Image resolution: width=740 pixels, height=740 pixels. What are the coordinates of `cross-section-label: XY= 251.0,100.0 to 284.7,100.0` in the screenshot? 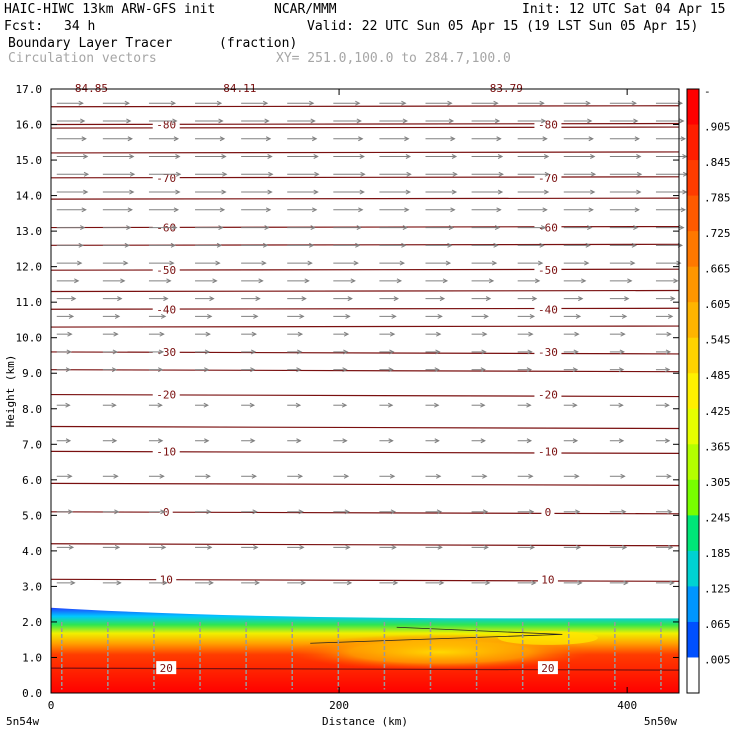 It's located at (393, 58).